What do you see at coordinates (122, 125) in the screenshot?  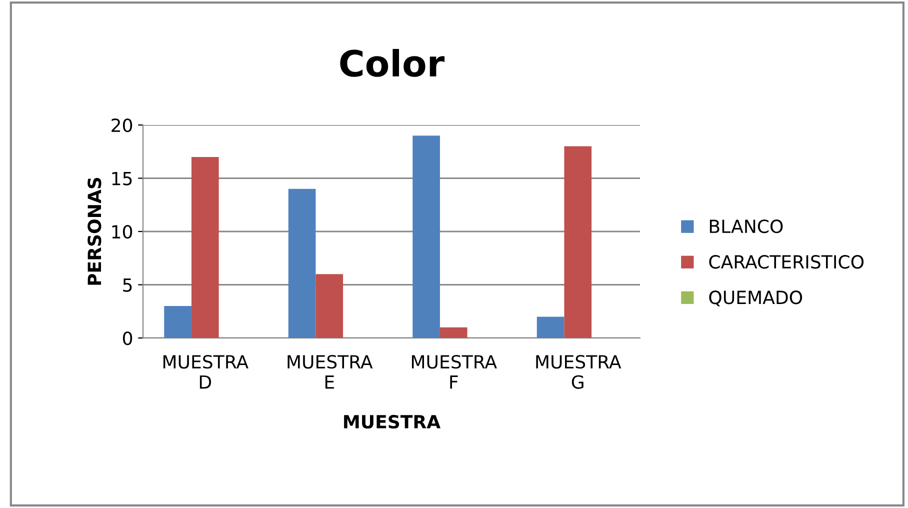 I see `y-tick-label: 20` at bounding box center [122, 125].